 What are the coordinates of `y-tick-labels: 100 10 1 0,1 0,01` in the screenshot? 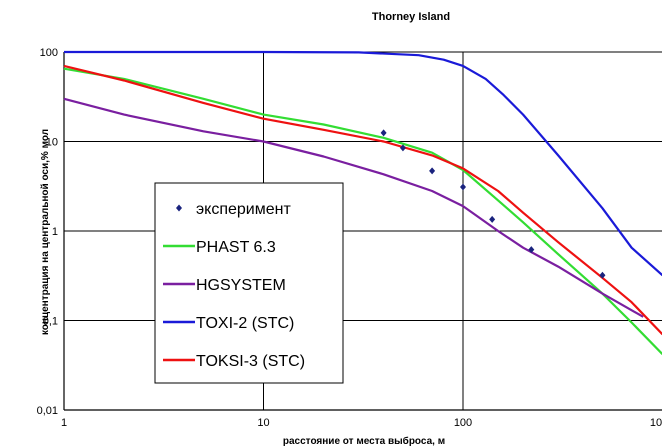 It's located at (47, 232).